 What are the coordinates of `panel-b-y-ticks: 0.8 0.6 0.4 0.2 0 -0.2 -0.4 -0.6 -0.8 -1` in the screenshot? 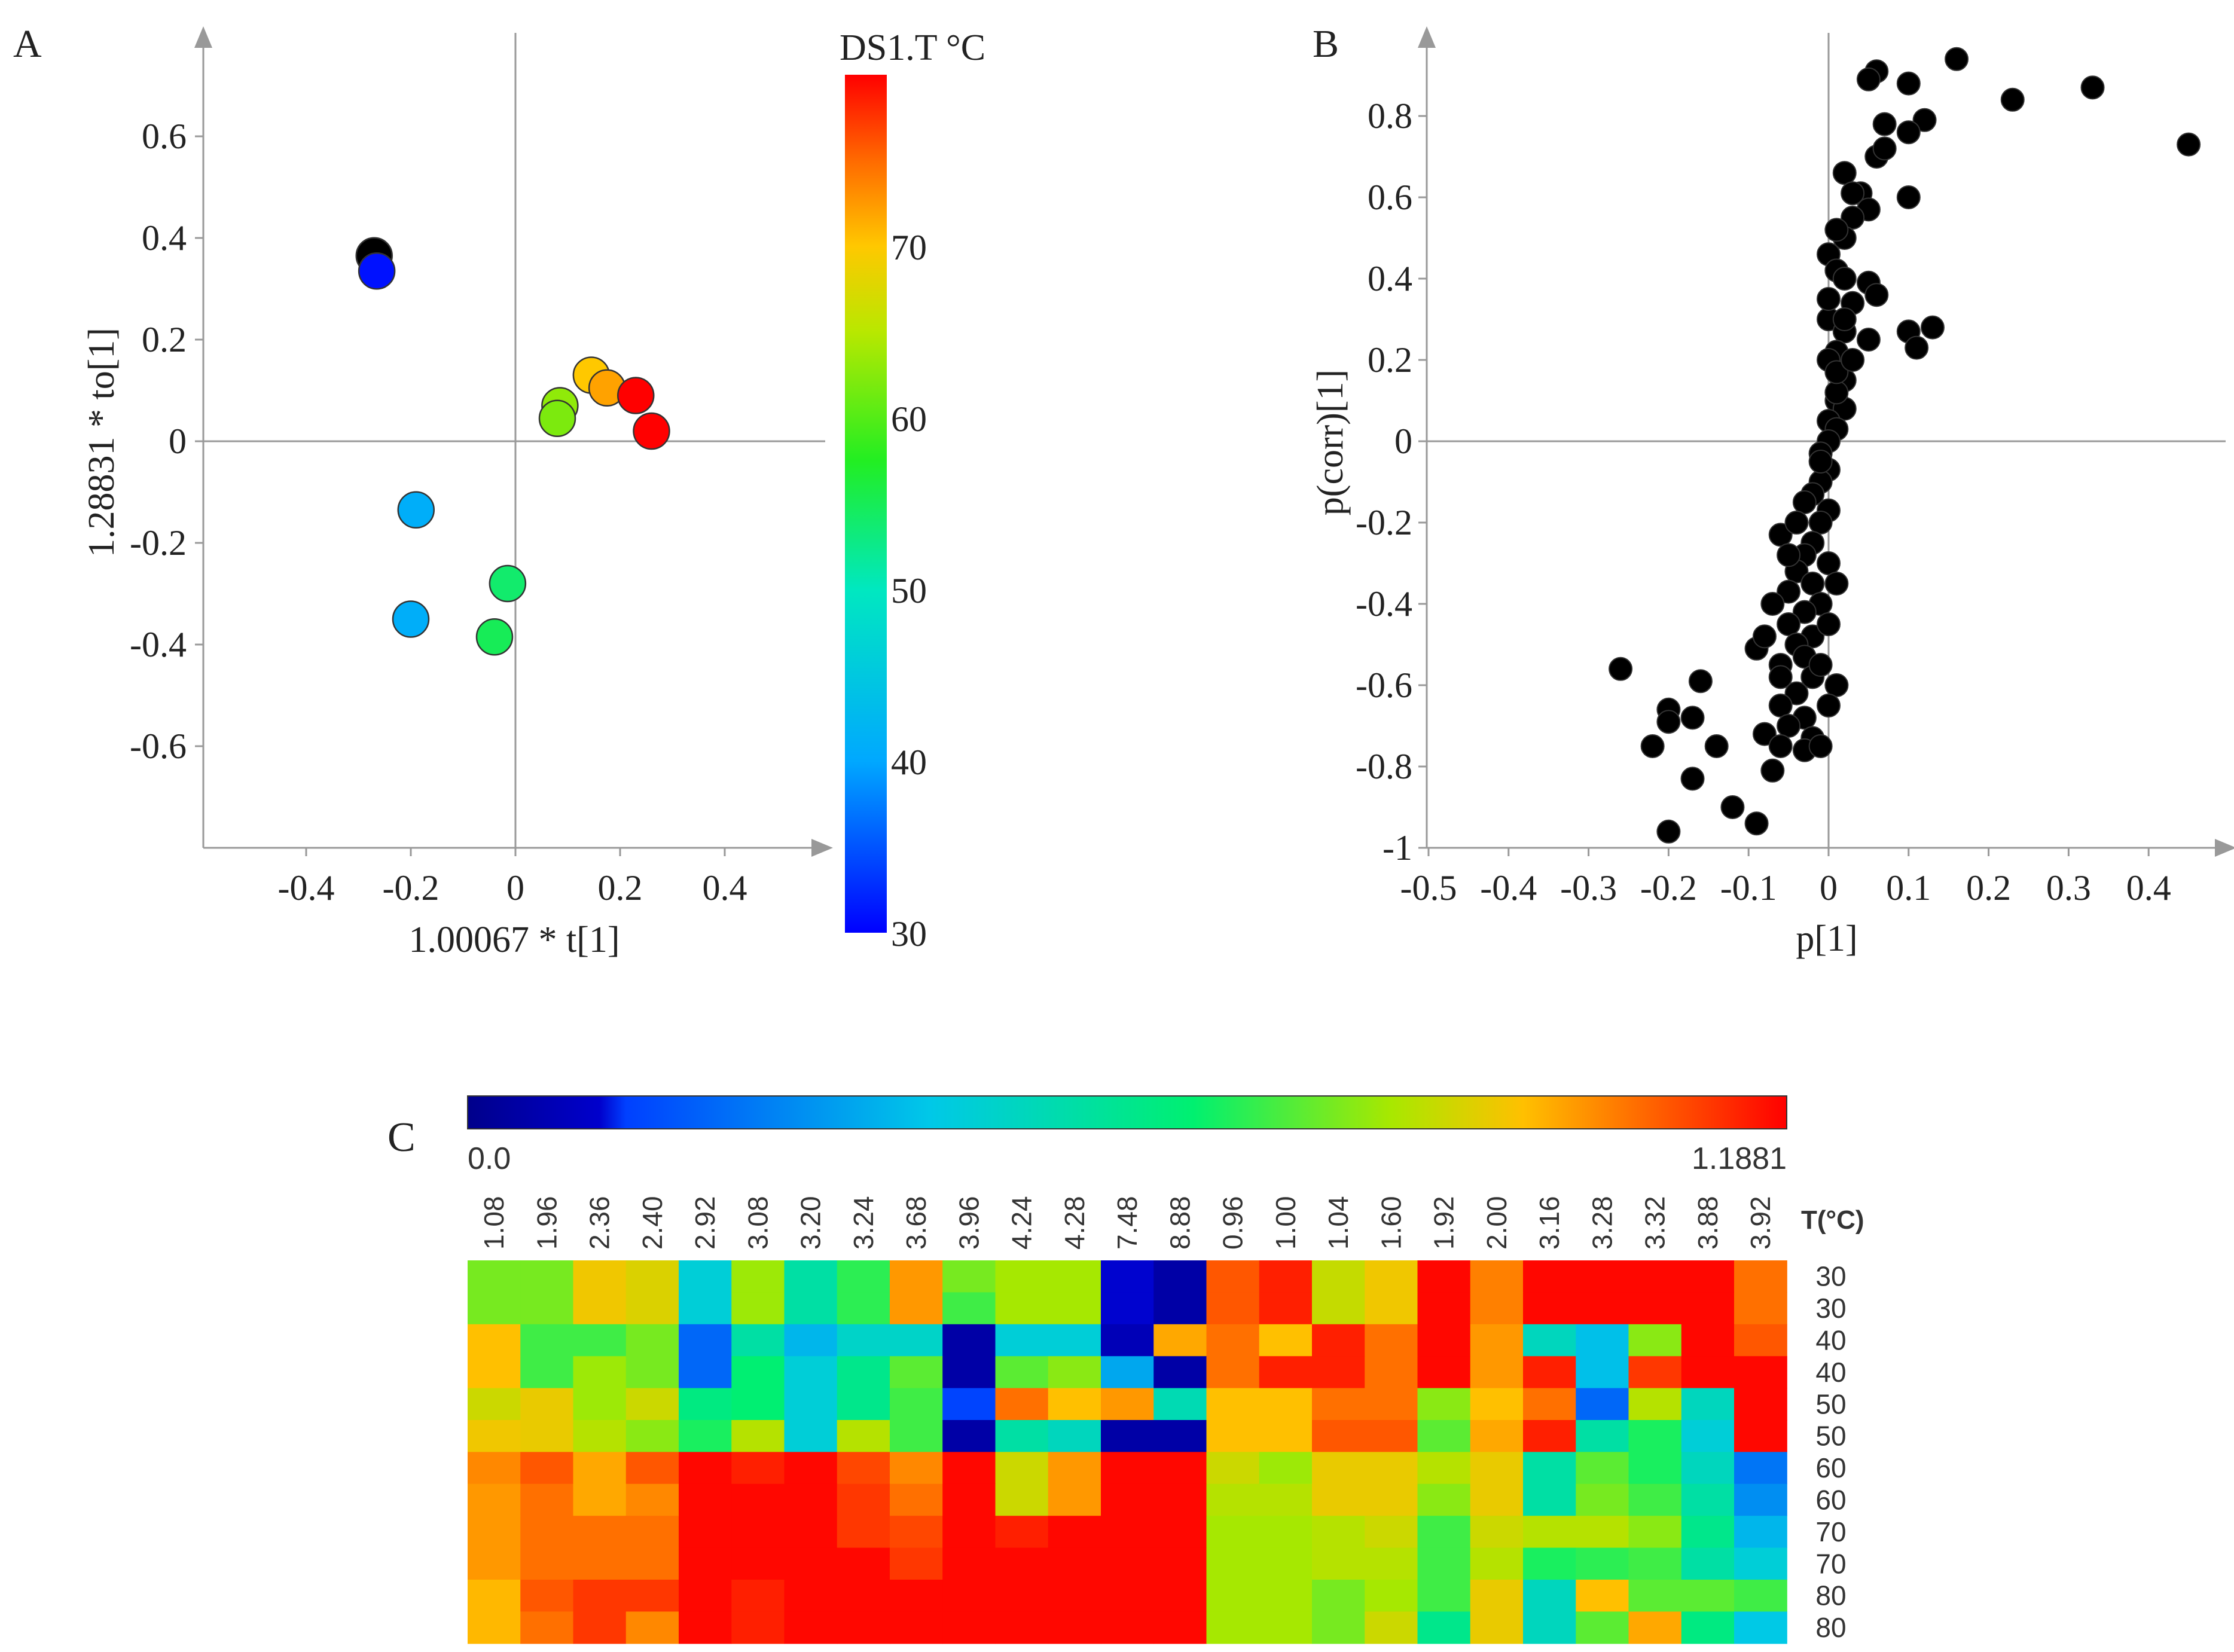 It's located at (1391, 482).